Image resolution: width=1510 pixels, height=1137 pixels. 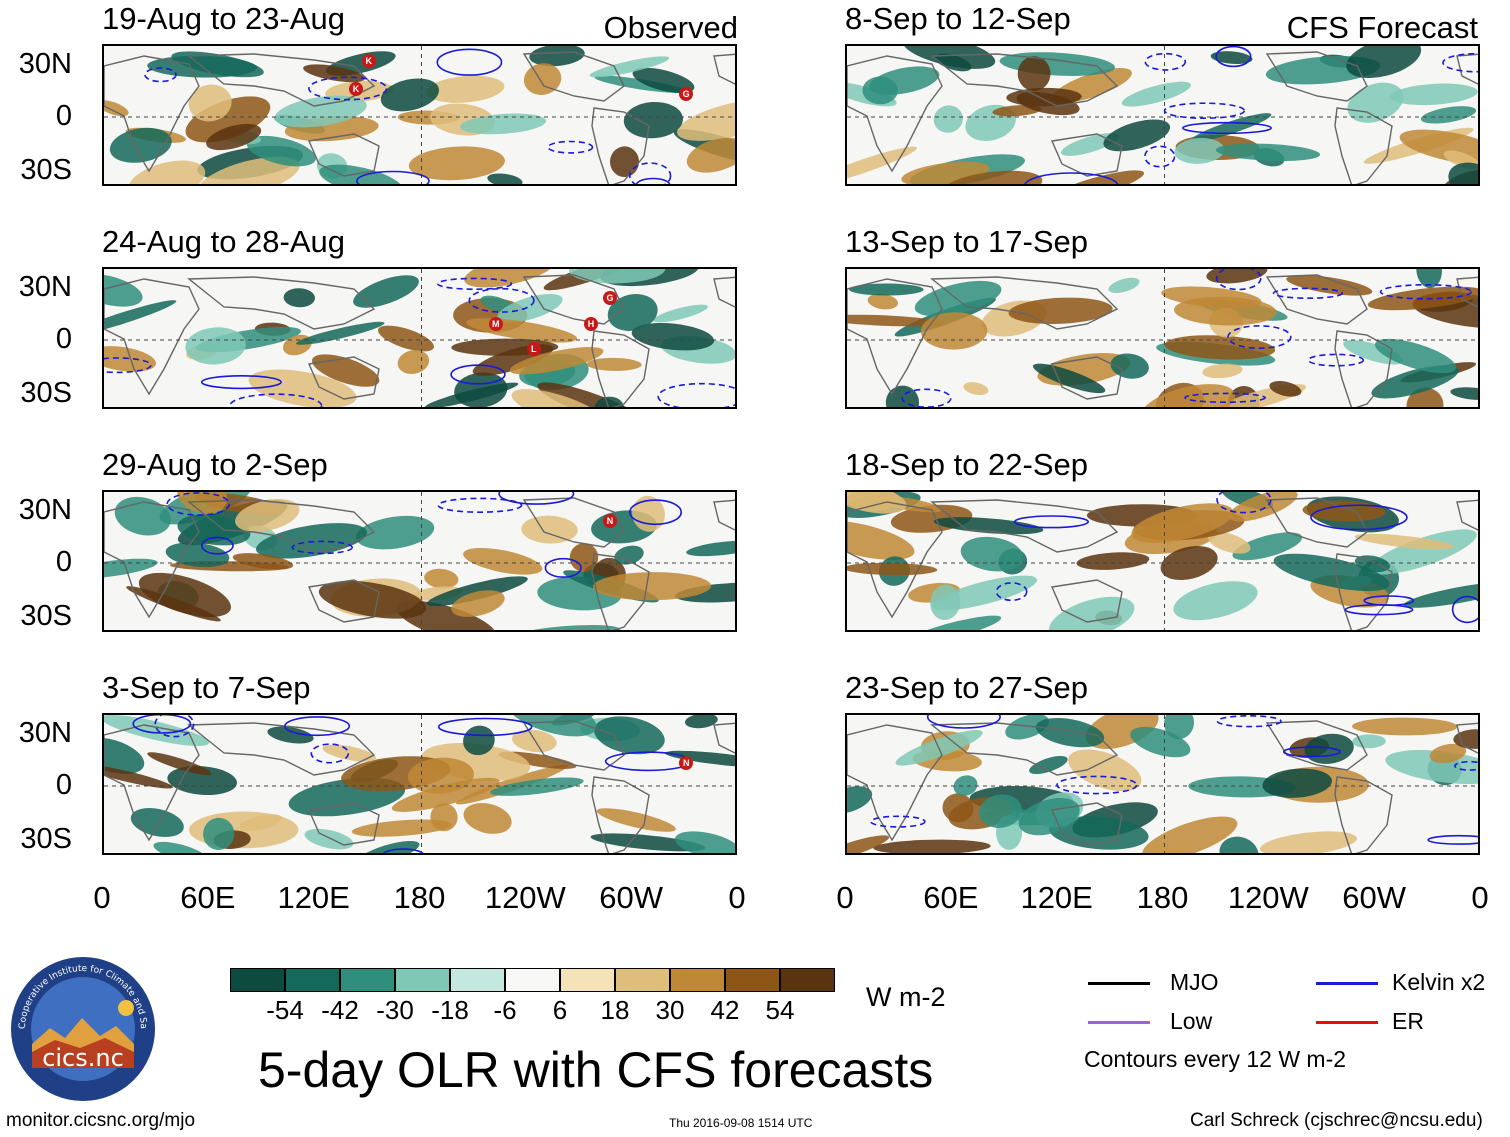 What do you see at coordinates (313, 897) in the screenshot?
I see `longitude-tick-label: 120E` at bounding box center [313, 897].